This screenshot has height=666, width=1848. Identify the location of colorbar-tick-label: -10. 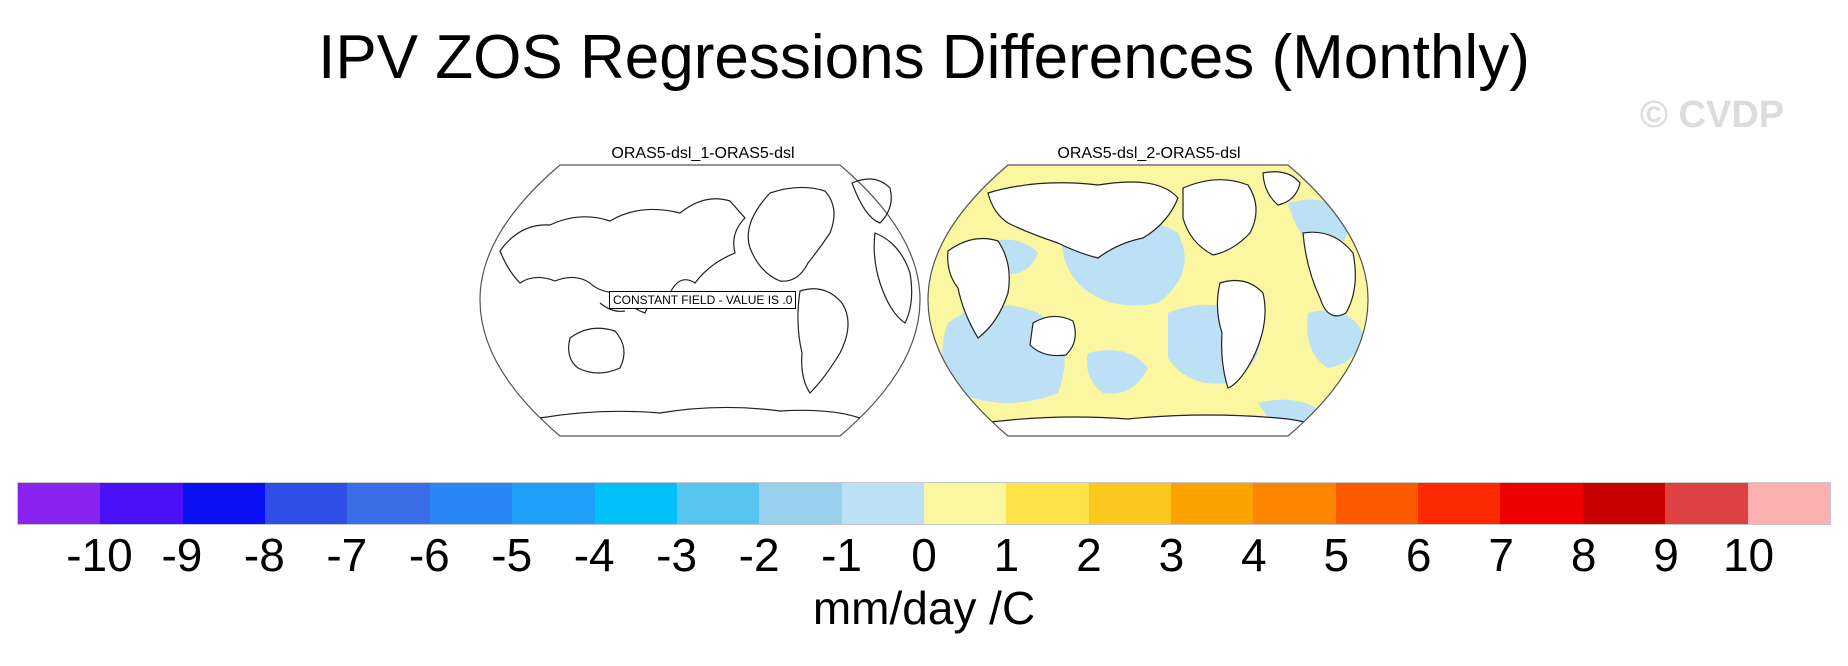
(99, 555).